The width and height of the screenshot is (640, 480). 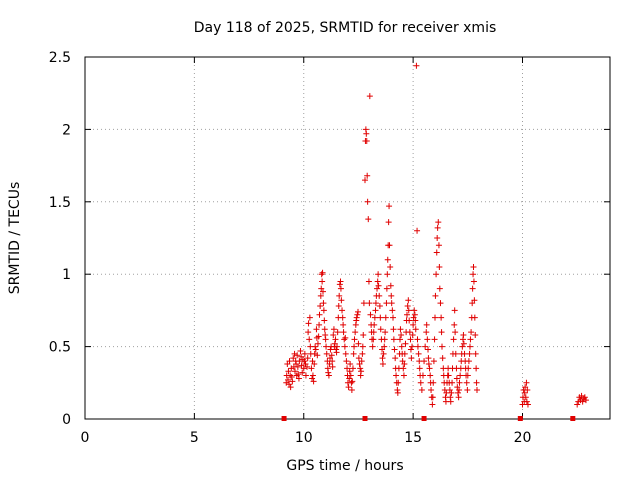 What do you see at coordinates (523, 438) in the screenshot?
I see `x-tick-label: 20` at bounding box center [523, 438].